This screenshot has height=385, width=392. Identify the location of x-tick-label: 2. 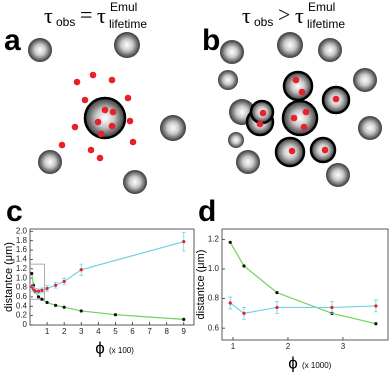
(288, 346).